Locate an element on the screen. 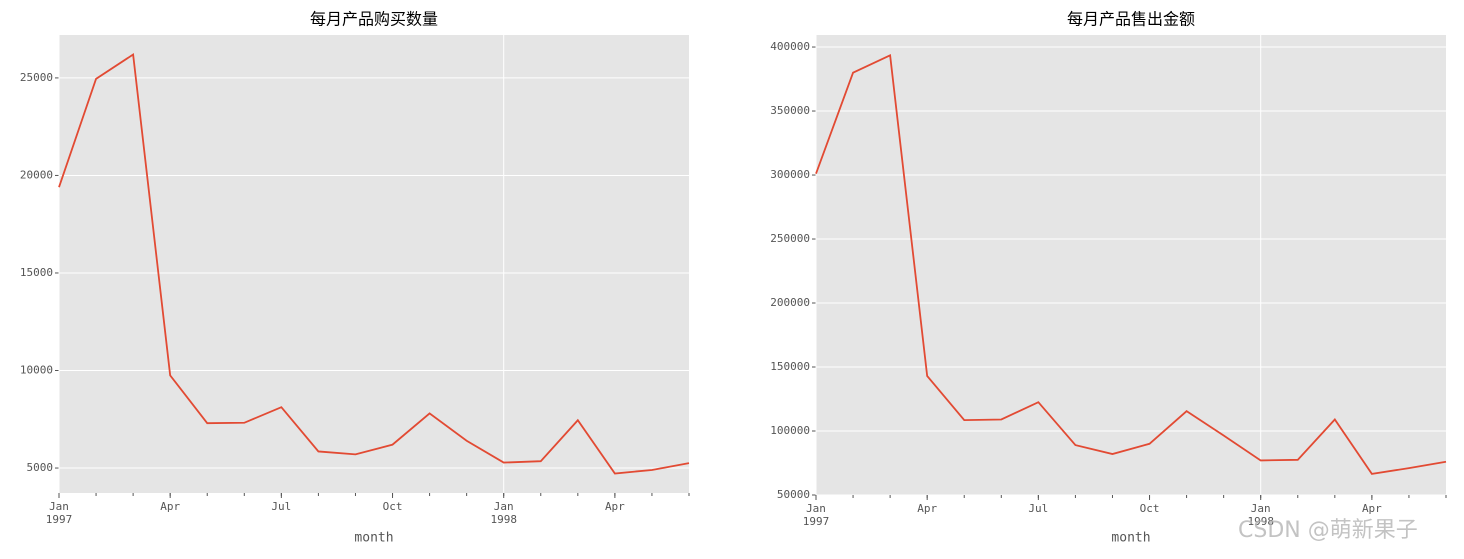 This screenshot has width=1464, height=559. y-tick-label: 200000 is located at coordinates (790, 302).